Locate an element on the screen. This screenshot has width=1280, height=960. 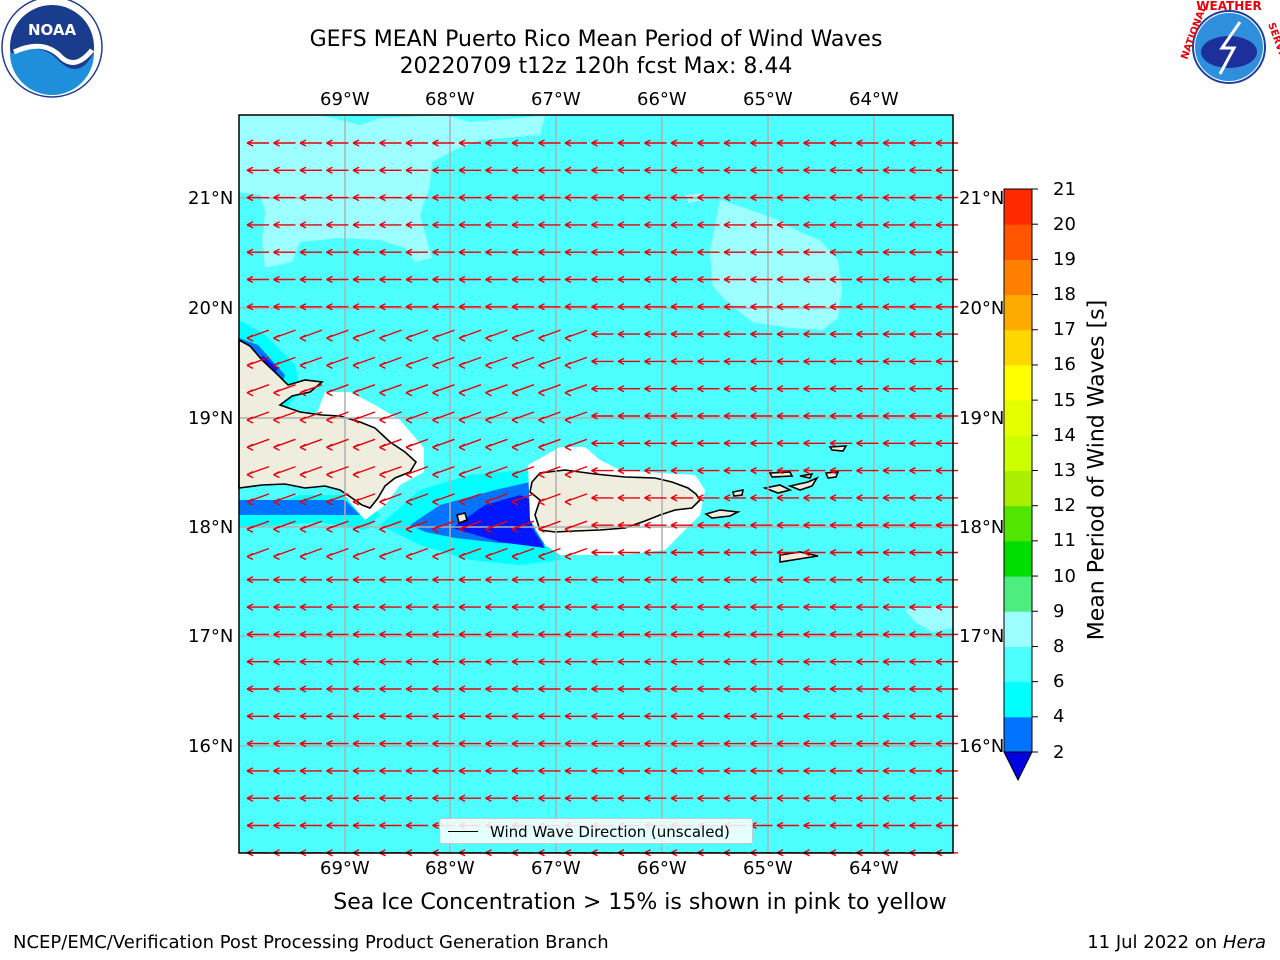
lat-label-right: 20°N is located at coordinates (982, 308).